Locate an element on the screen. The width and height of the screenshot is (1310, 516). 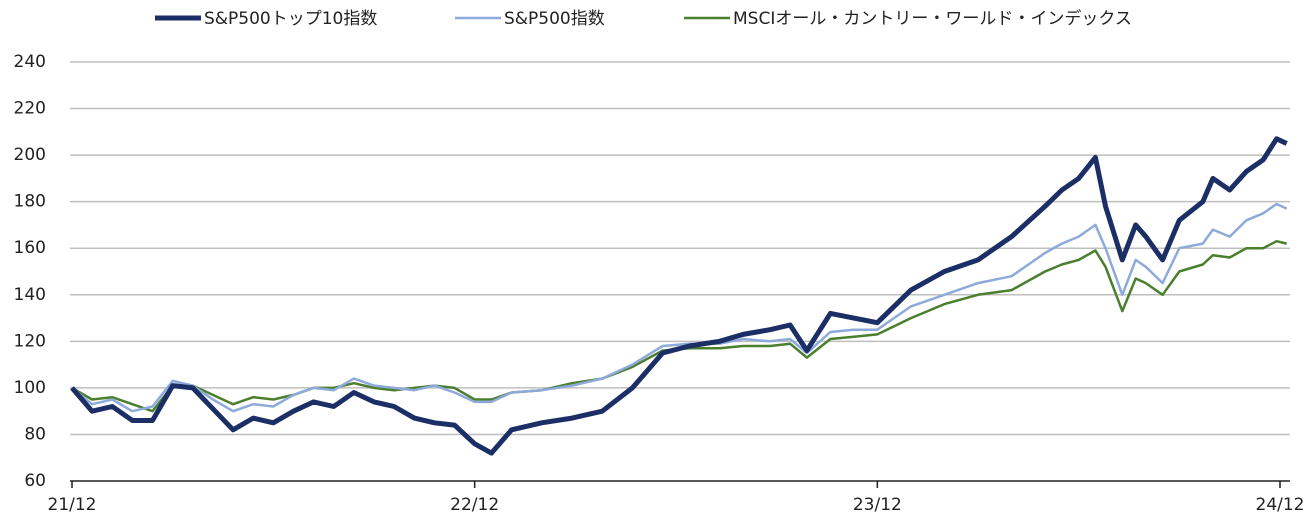
x-tick-label: 22/12 is located at coordinates (474, 505).